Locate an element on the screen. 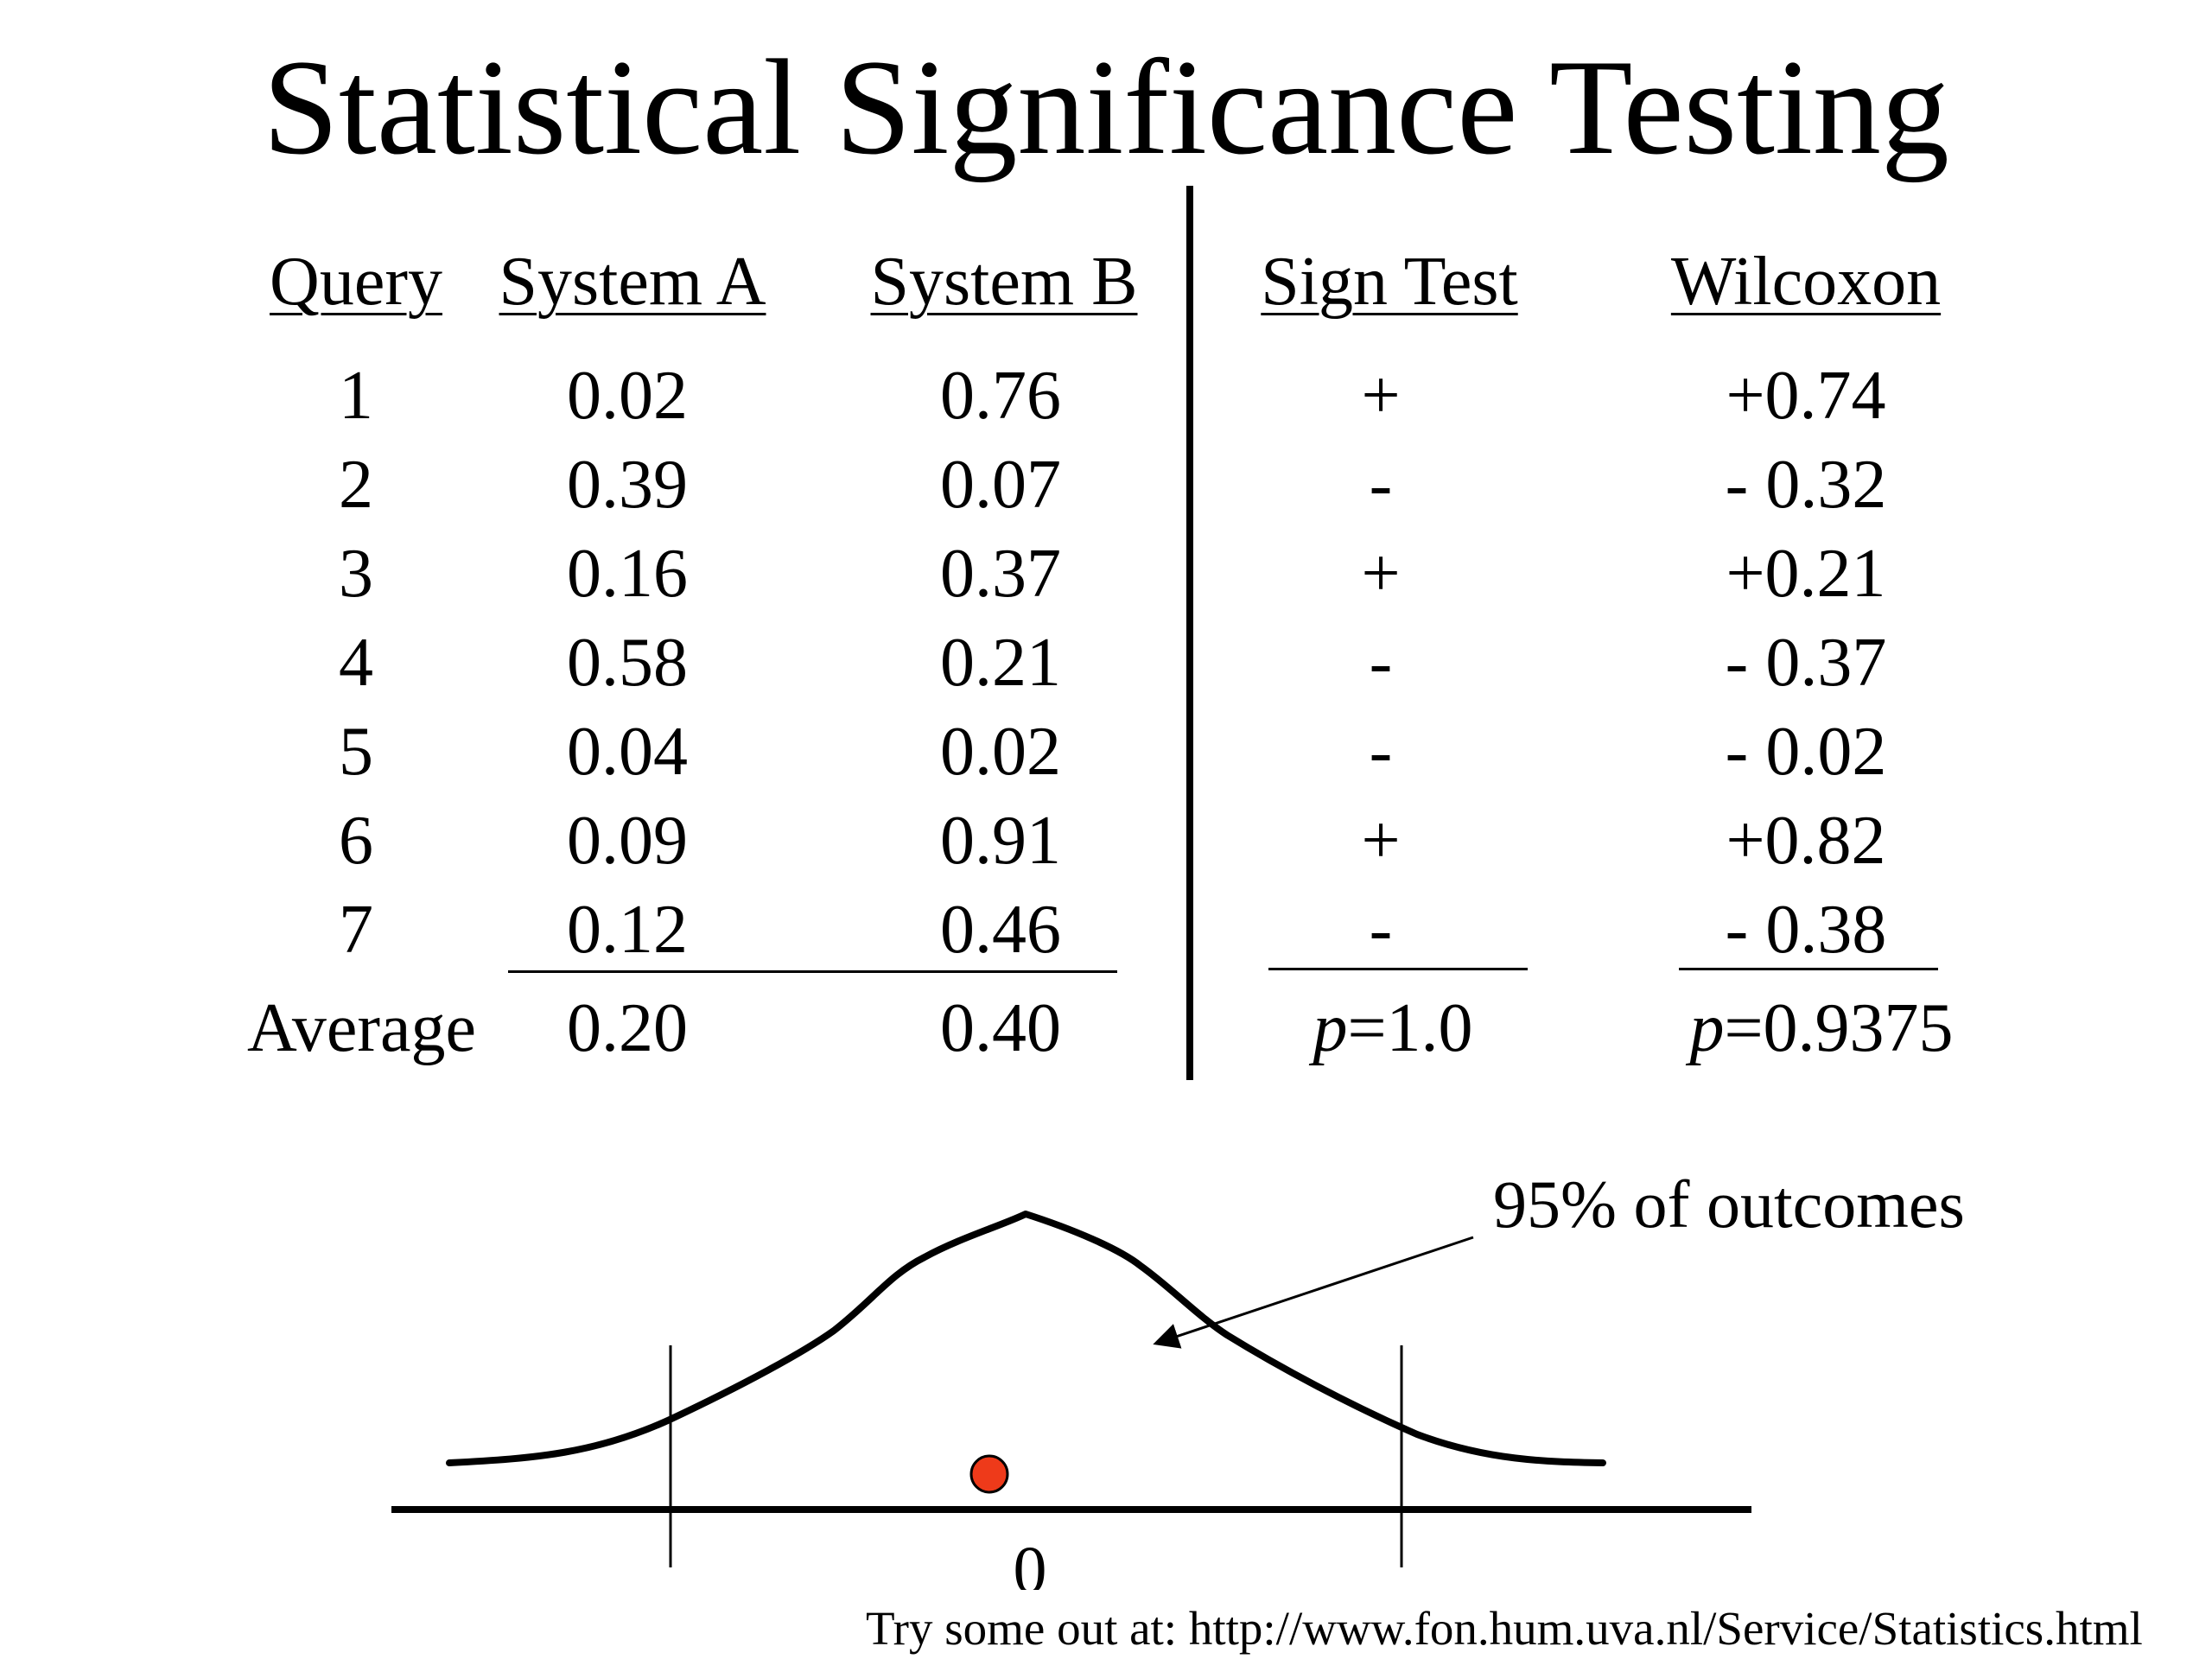 This screenshot has width=2212, height=1659. cell-query: 6 is located at coordinates (356, 841).